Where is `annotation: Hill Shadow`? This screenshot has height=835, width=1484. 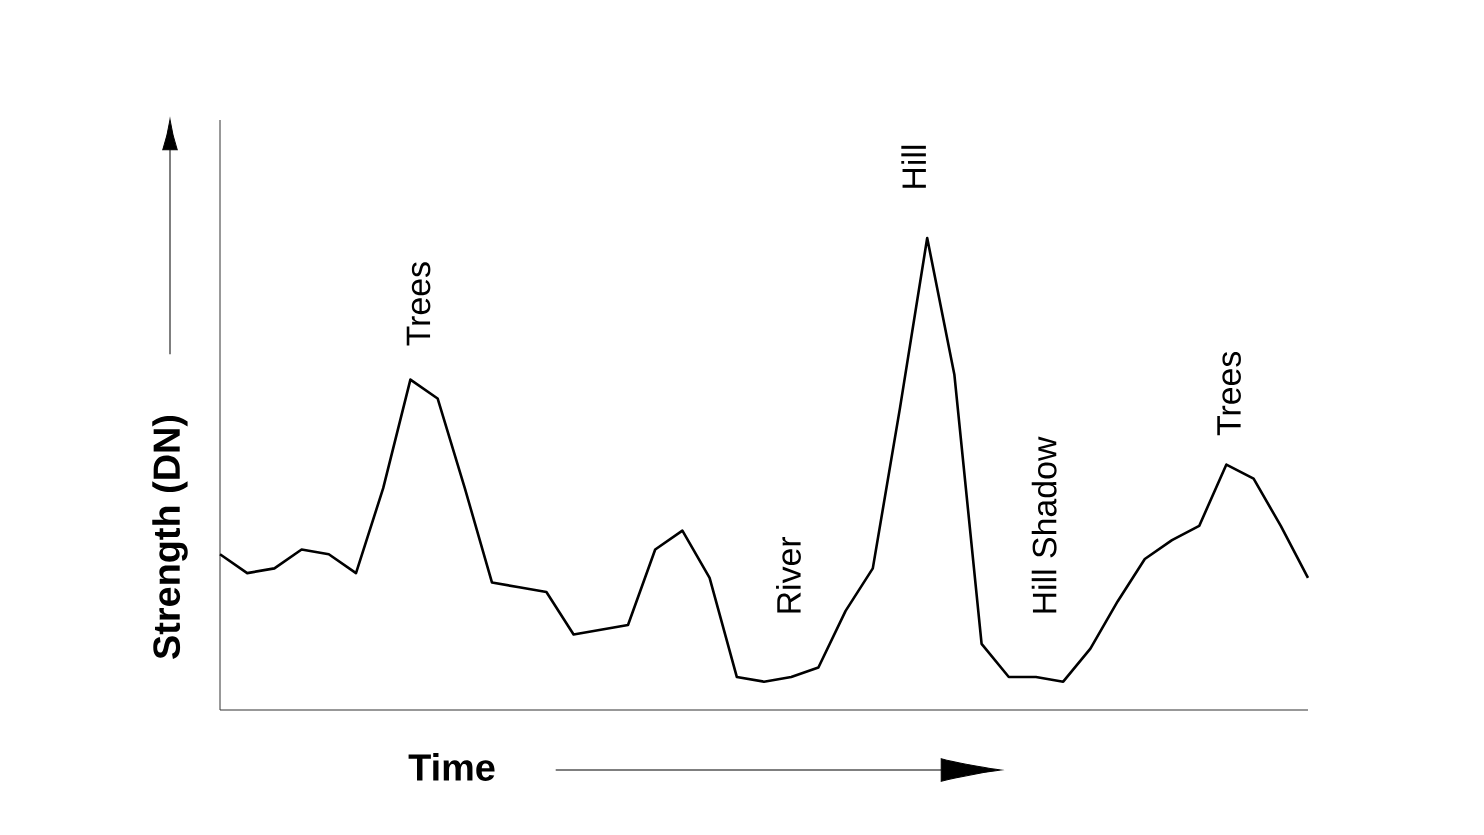
annotation: Hill Shadow is located at coordinates (1044, 524).